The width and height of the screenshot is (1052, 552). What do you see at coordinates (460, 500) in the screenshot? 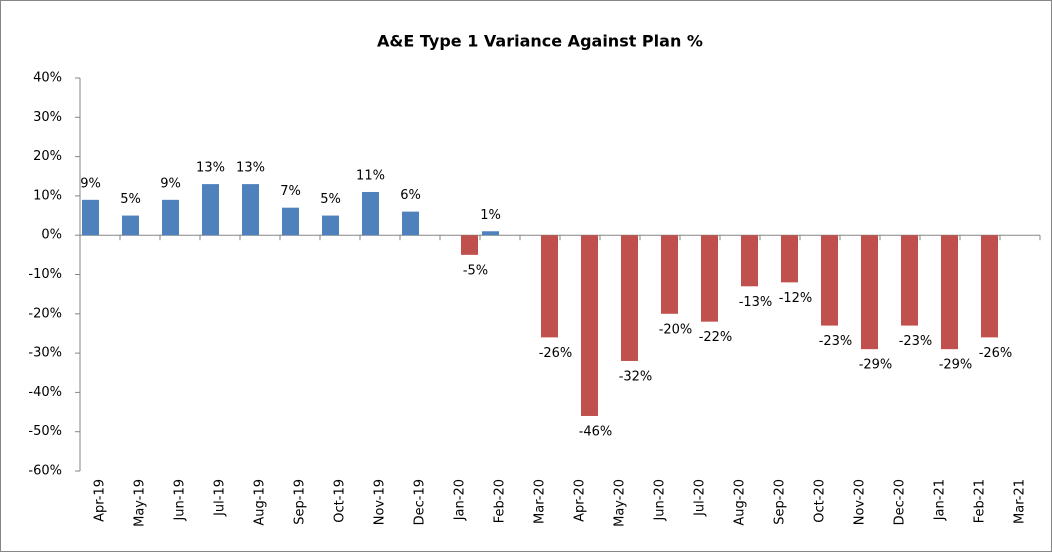
I see `x-tick-label: Jan-20` at bounding box center [460, 500].